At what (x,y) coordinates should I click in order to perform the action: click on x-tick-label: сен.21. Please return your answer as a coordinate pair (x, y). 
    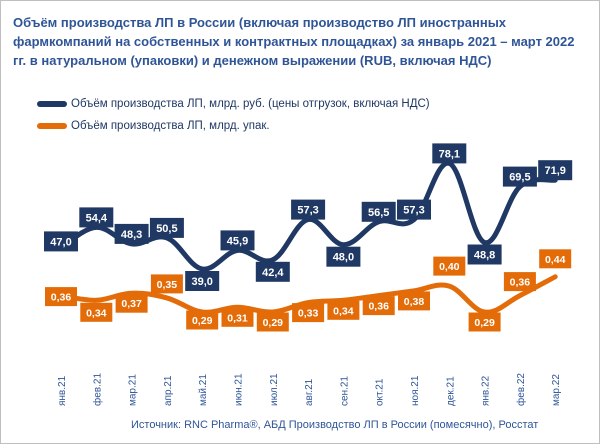
    Looking at the image, I should click on (344, 391).